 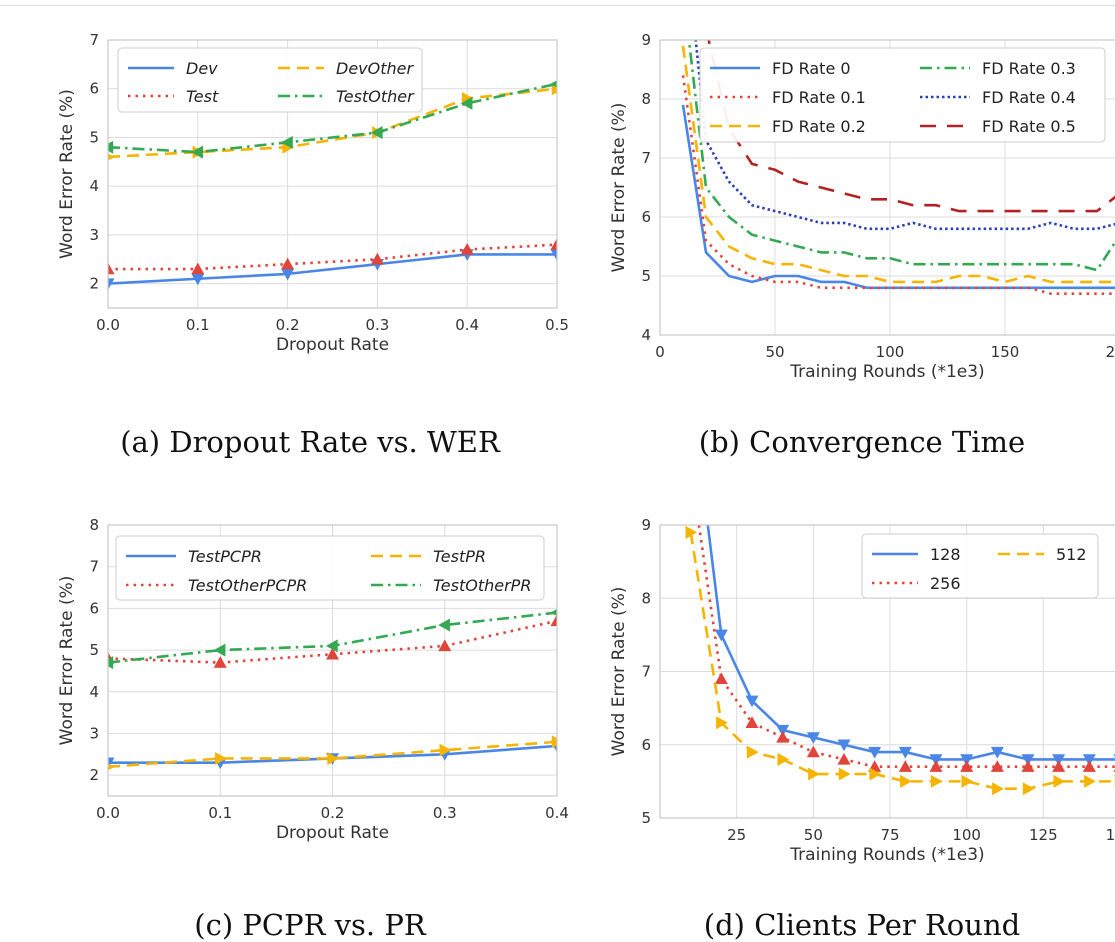 I want to click on x-tick-label: 50, so click(x=813, y=835).